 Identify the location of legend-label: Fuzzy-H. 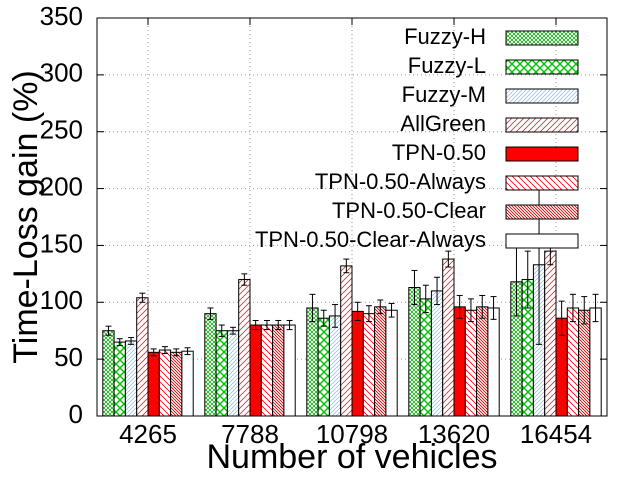
(445, 36).